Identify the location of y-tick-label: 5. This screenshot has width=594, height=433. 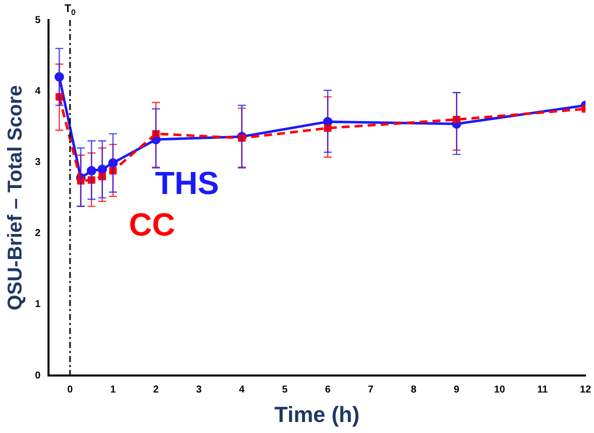
(38, 20).